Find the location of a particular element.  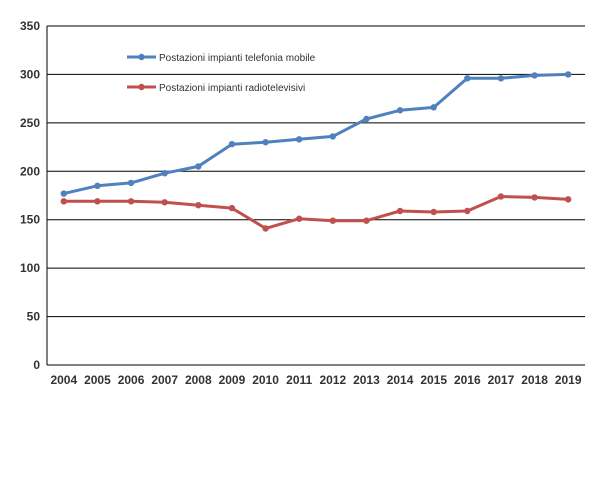

x-tick-label: 2019 is located at coordinates (568, 380).